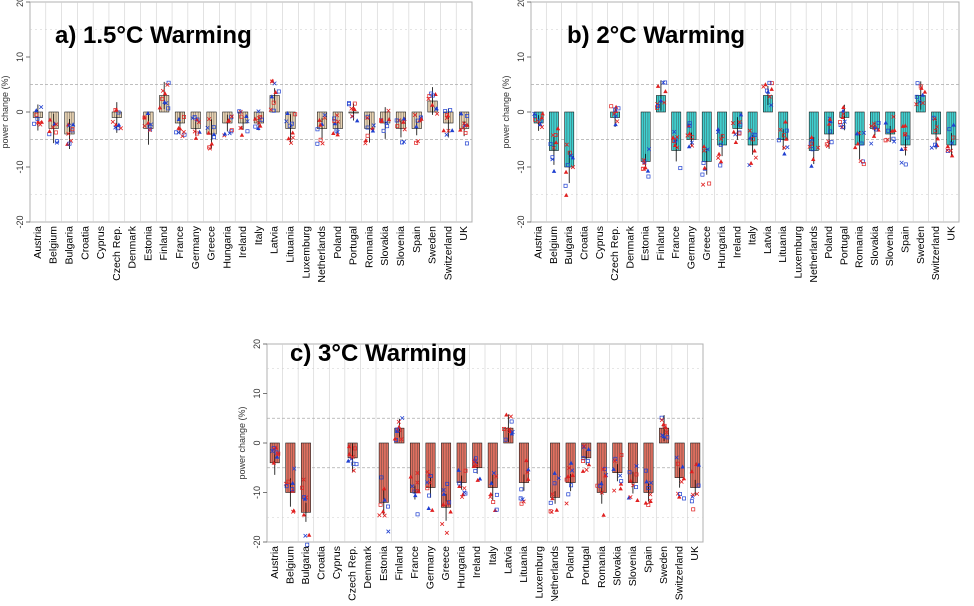 The image size is (974, 606). What do you see at coordinates (707, 243) in the screenshot?
I see `x-tick-label: Greece` at bounding box center [707, 243].